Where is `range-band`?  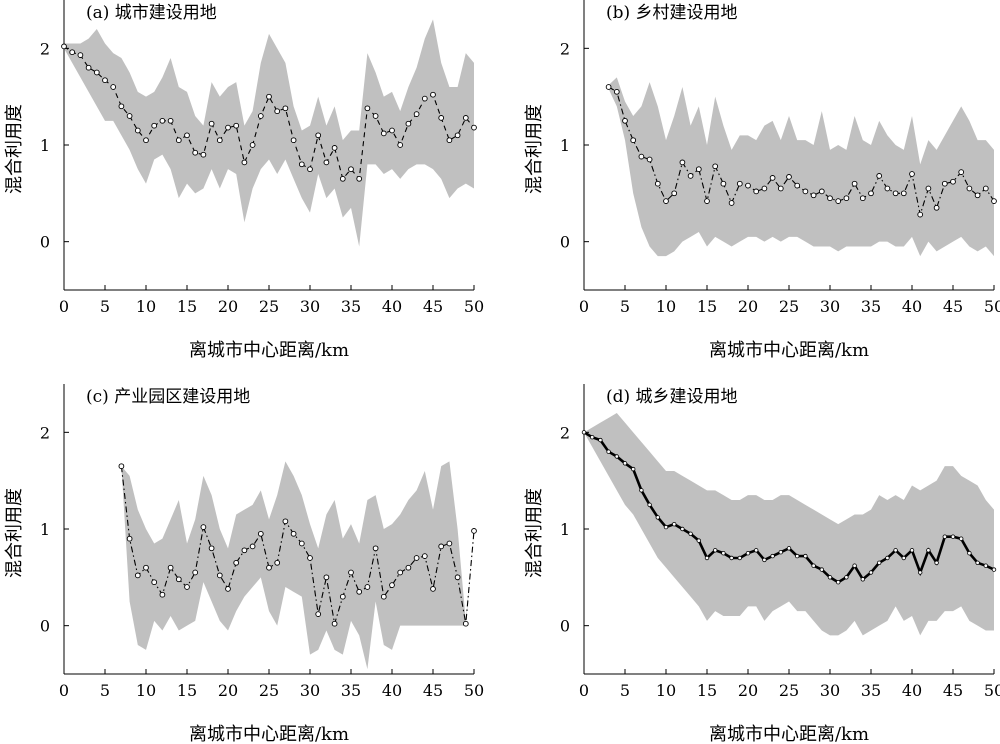 range-band is located at coordinates (789, 524).